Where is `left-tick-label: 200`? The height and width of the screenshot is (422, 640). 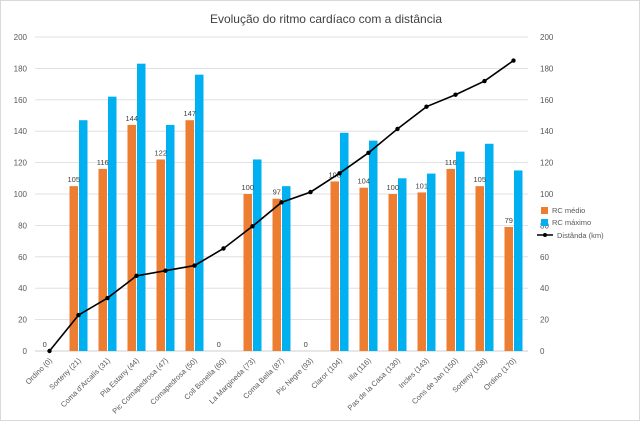
left-tick-label: 200 is located at coordinates (21, 37).